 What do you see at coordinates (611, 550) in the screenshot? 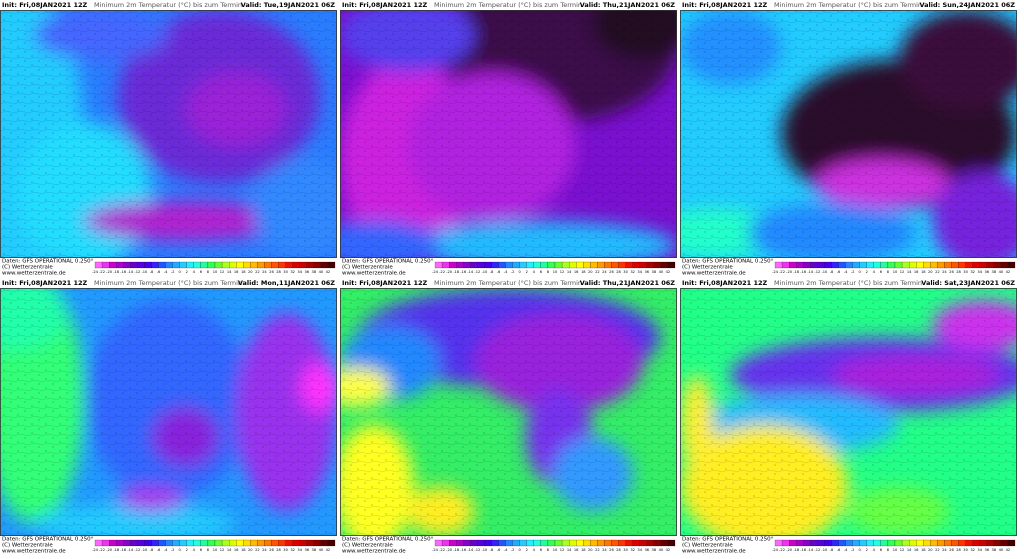
I see `colorbar-label: 26` at bounding box center [611, 550].